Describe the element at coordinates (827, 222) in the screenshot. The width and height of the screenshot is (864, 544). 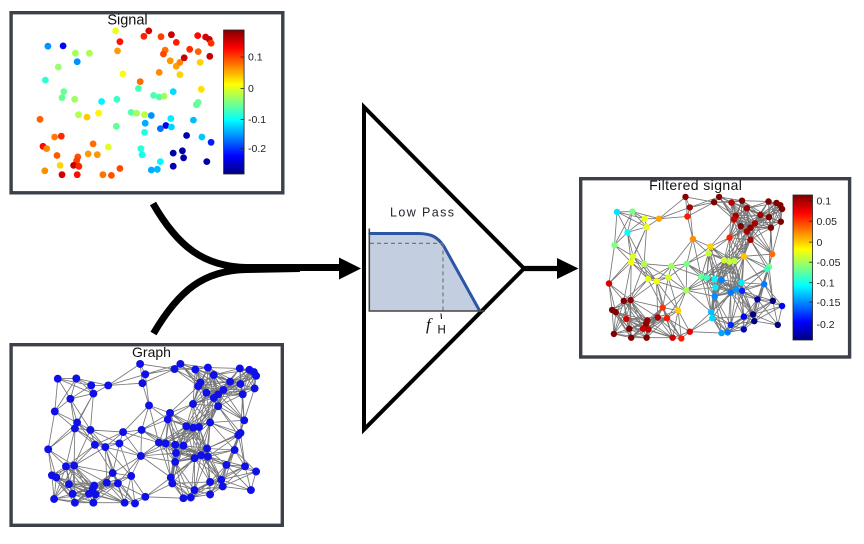
I see `svg-text: 0.05` at that location.